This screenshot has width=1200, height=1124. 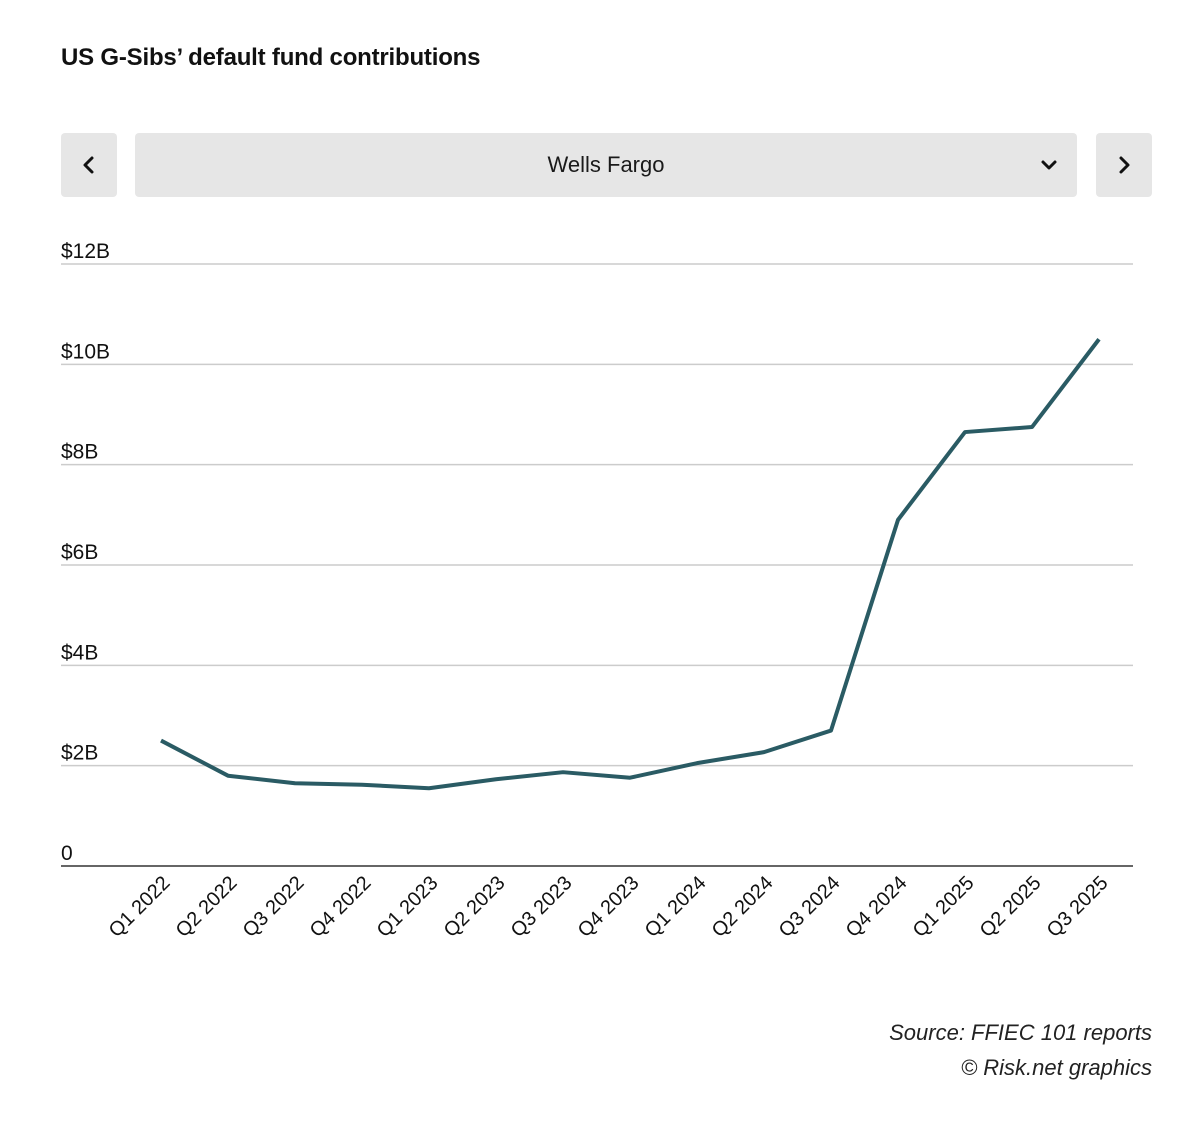 I want to click on chevron-left-icon, so click(x=88, y=165).